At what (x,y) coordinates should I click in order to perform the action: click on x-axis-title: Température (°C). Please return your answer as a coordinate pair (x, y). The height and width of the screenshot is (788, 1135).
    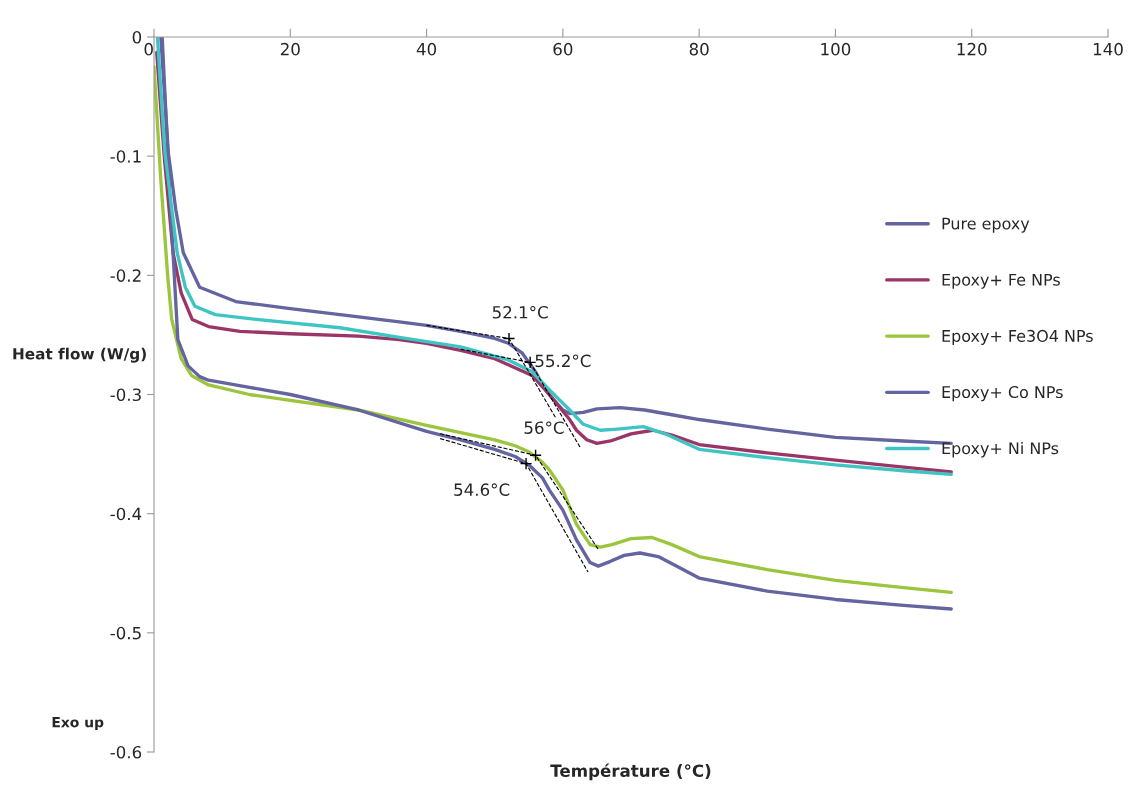
    Looking at the image, I should click on (630, 772).